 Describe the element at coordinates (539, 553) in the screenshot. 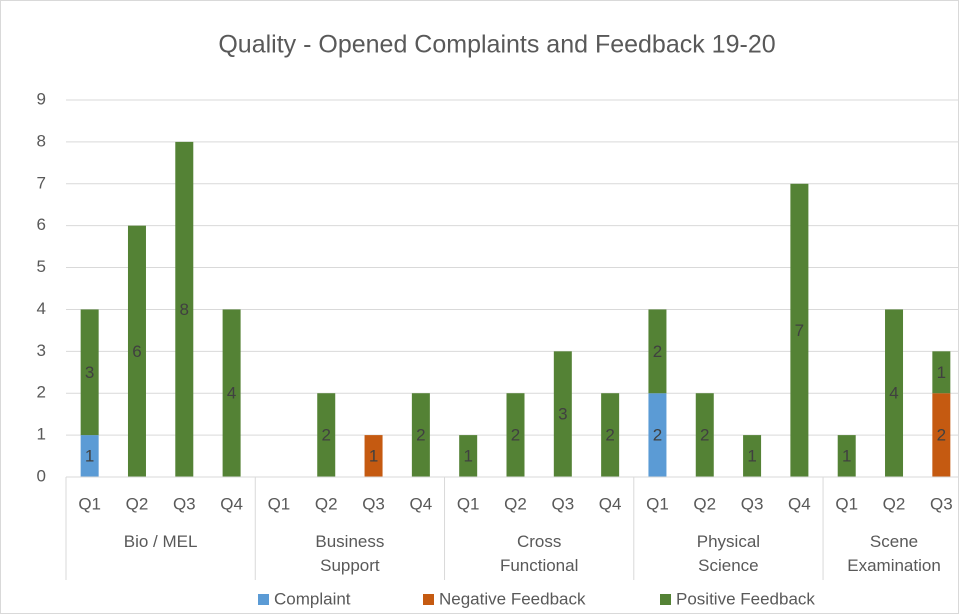

I see `group-label: Cross Functional` at that location.